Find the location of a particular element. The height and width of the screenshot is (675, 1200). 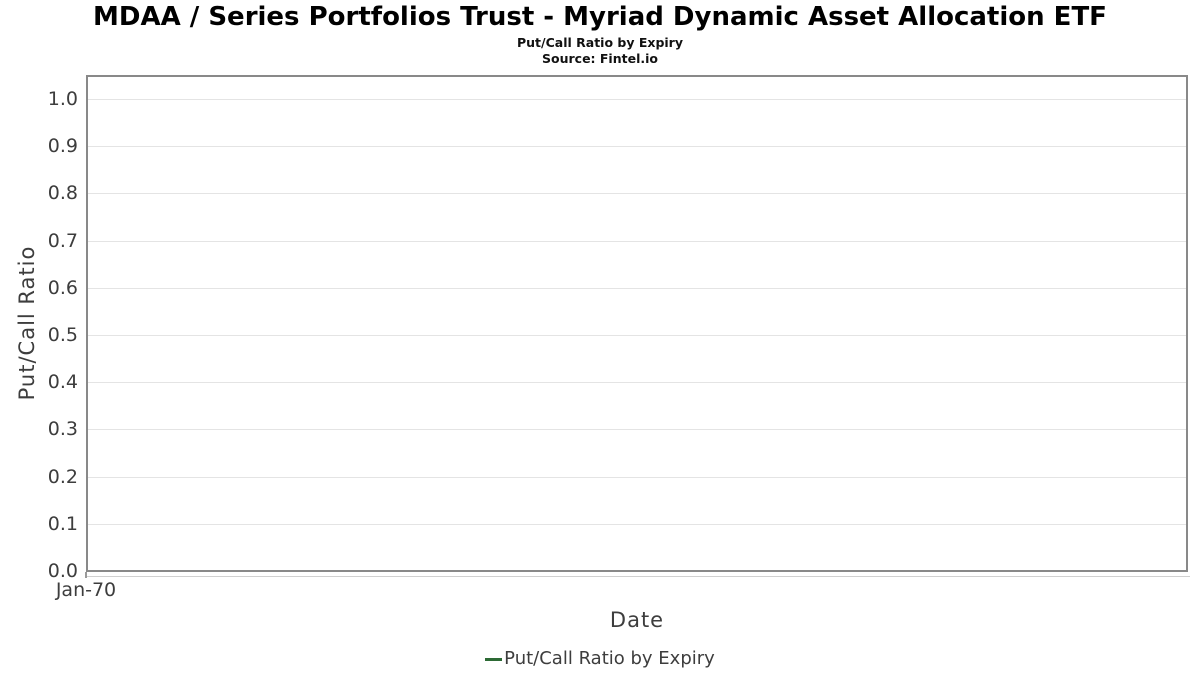

chart-source-credit: Source: Fintel.io is located at coordinates (600, 58).